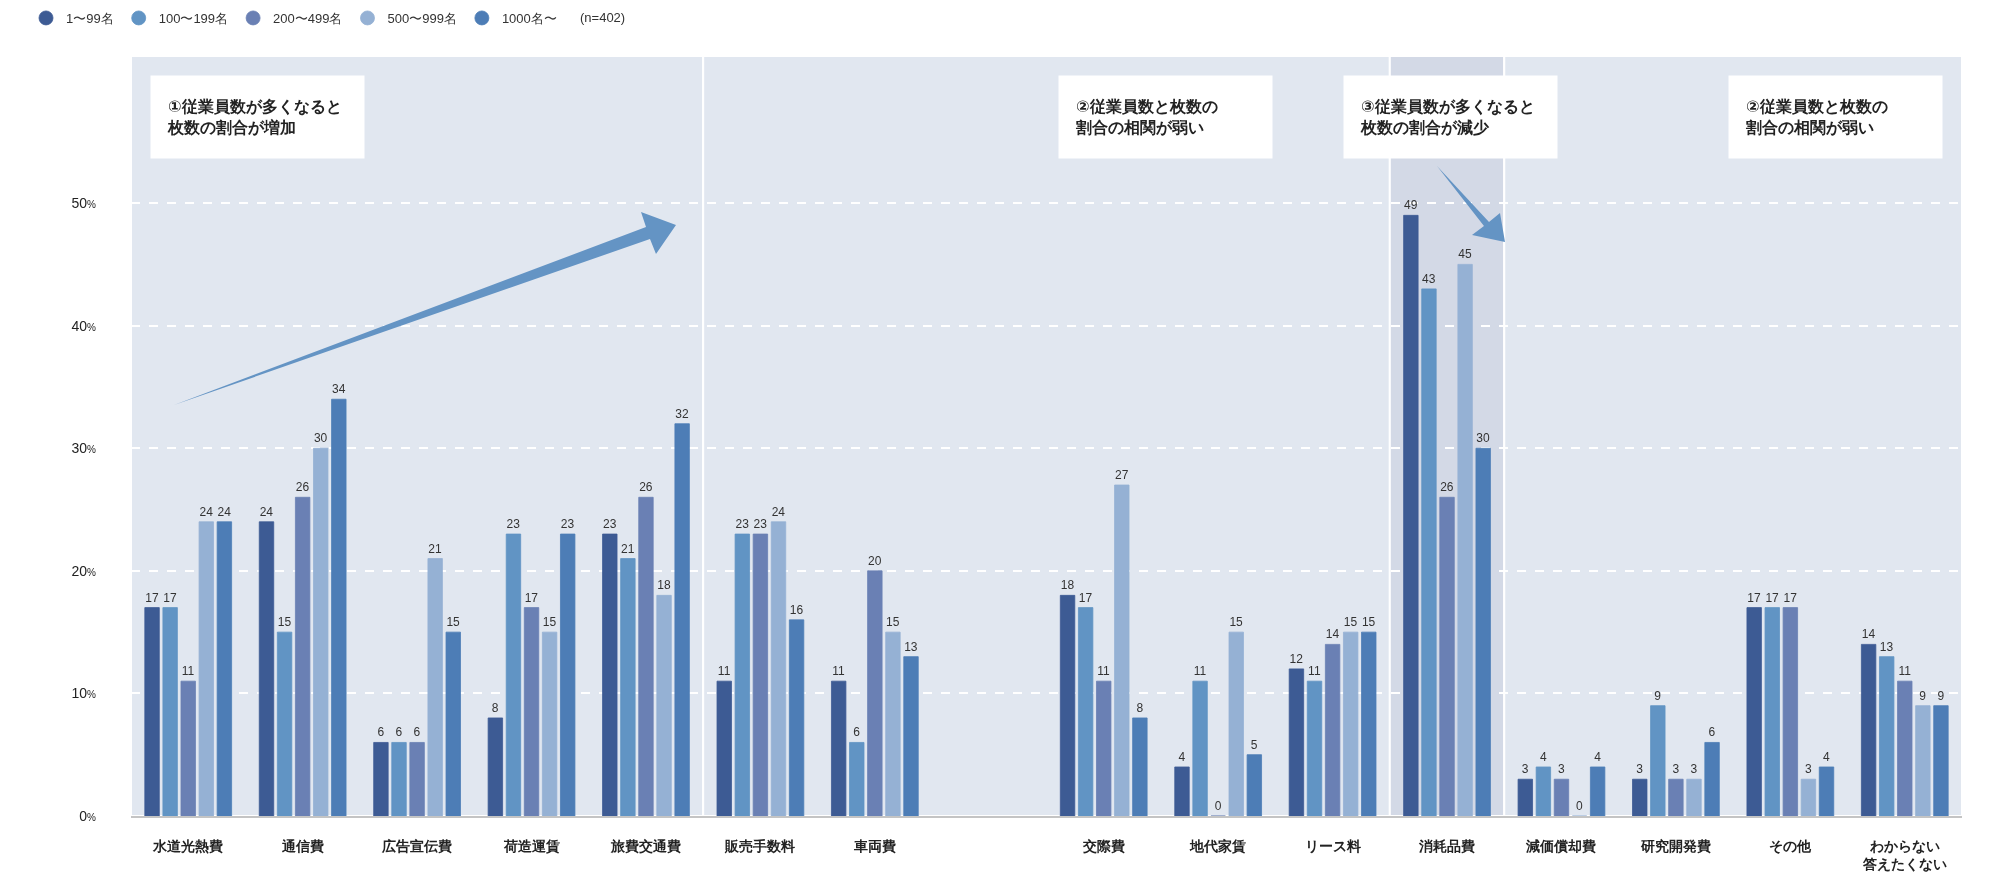 The height and width of the screenshot is (890, 1999). What do you see at coordinates (1791, 845) in the screenshot?
I see `x-tick-label: その他` at bounding box center [1791, 845].